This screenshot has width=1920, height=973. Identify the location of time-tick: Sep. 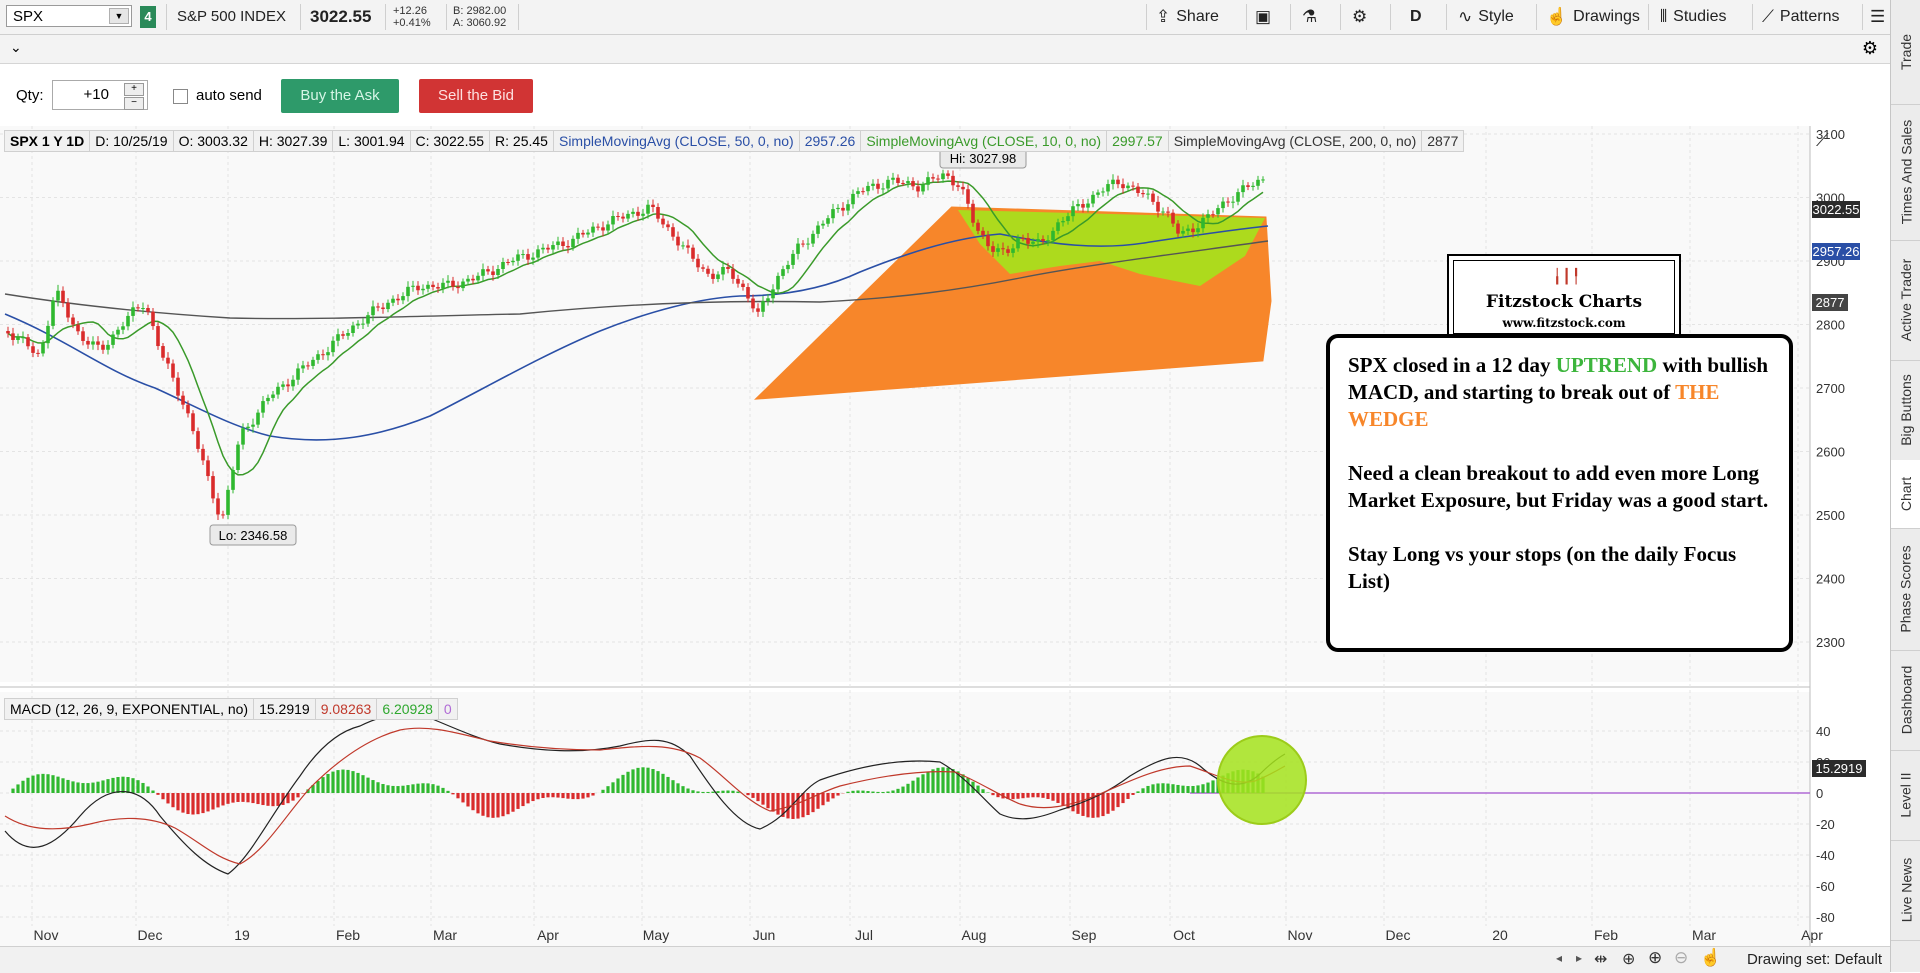
(1084, 935).